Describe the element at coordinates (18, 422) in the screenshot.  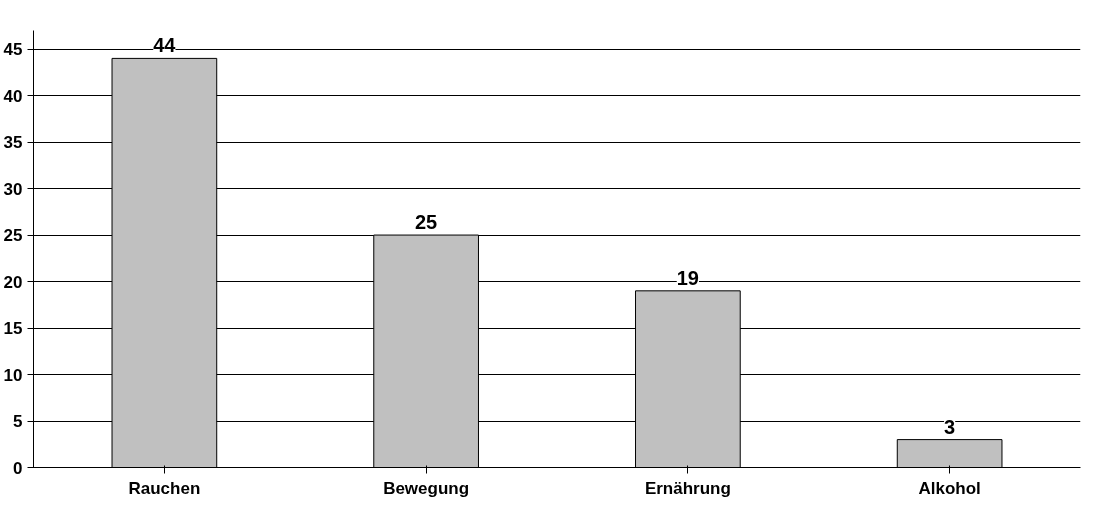
I see `y-tick-label: 5` at that location.